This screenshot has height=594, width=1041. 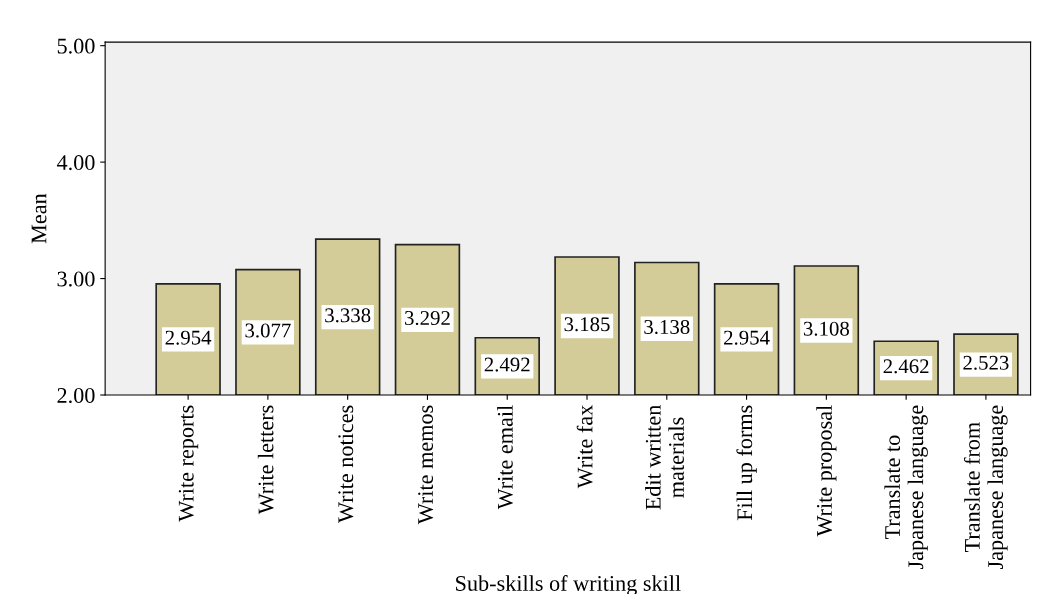 What do you see at coordinates (746, 463) in the screenshot?
I see `x-tick-label: Fill up forms` at bounding box center [746, 463].